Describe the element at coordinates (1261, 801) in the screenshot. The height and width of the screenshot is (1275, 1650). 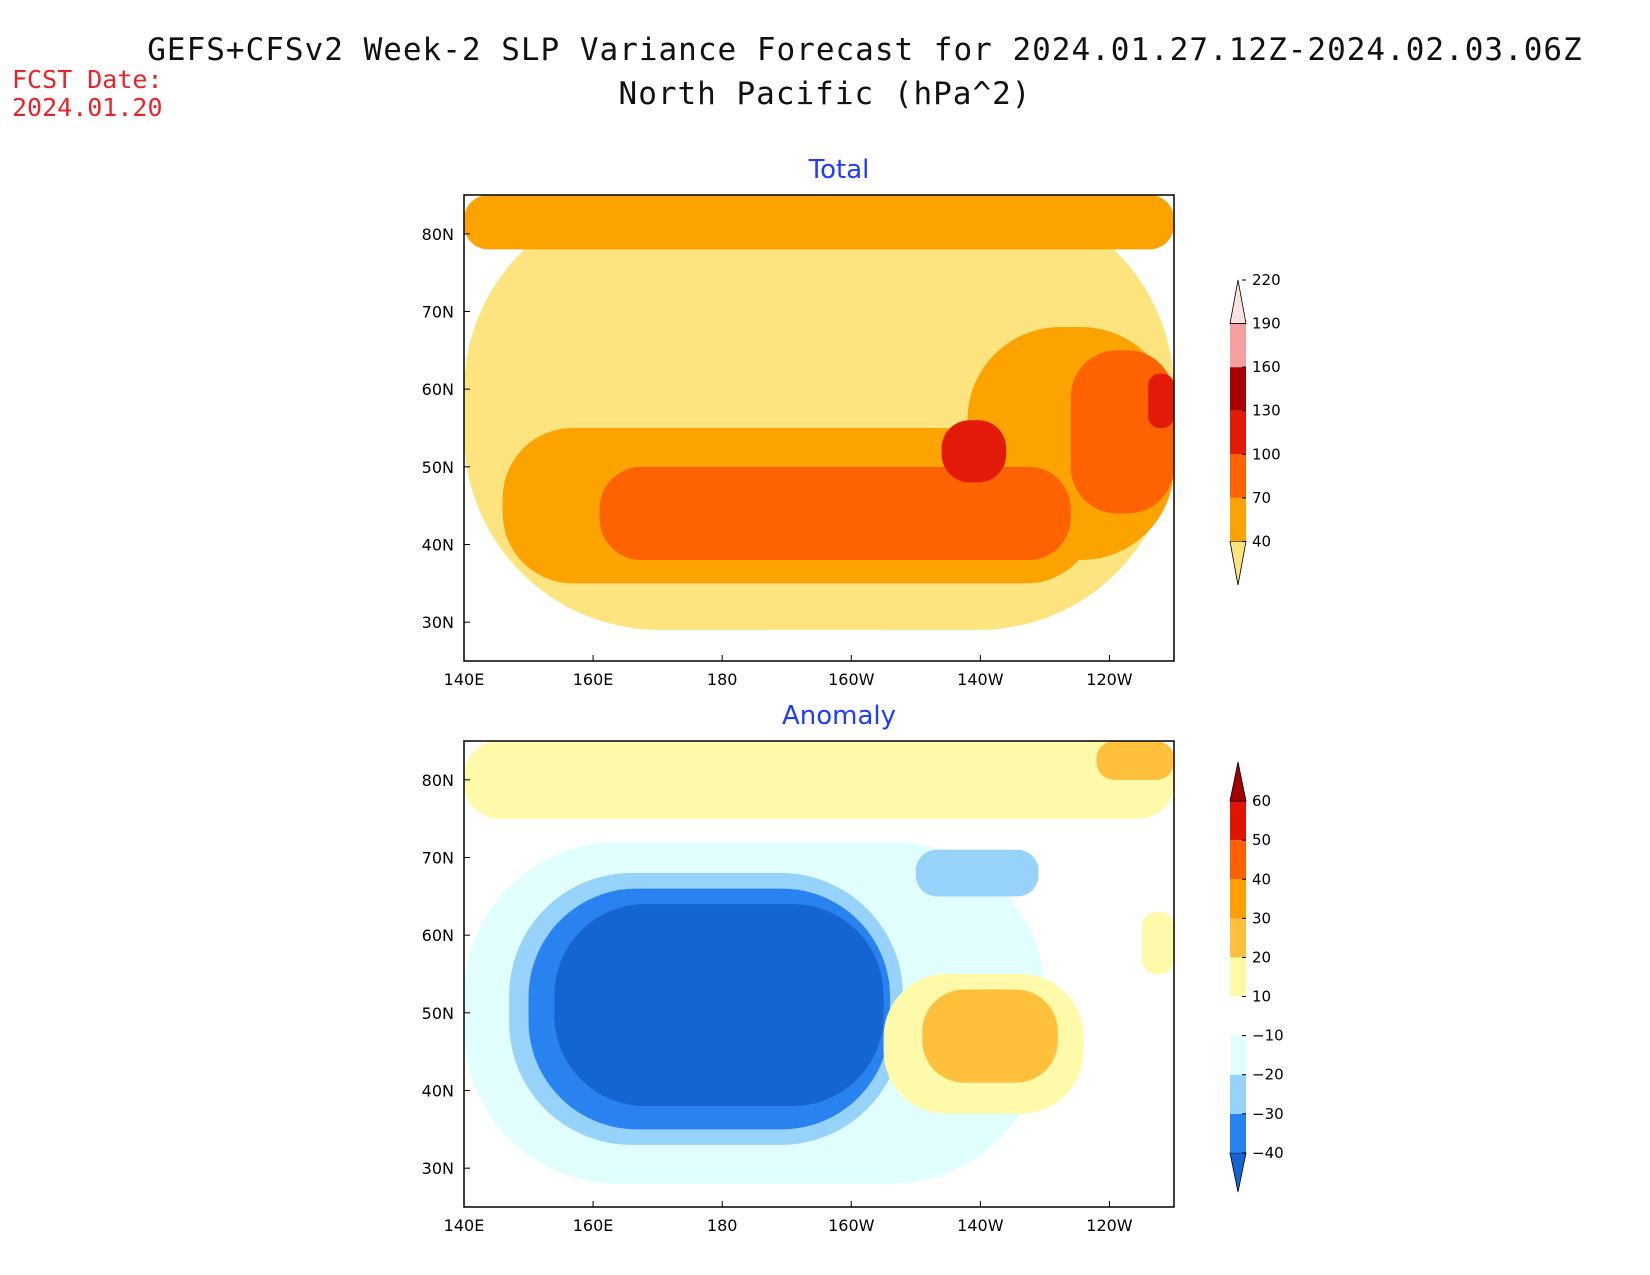
I see `legend-label: 60` at that location.